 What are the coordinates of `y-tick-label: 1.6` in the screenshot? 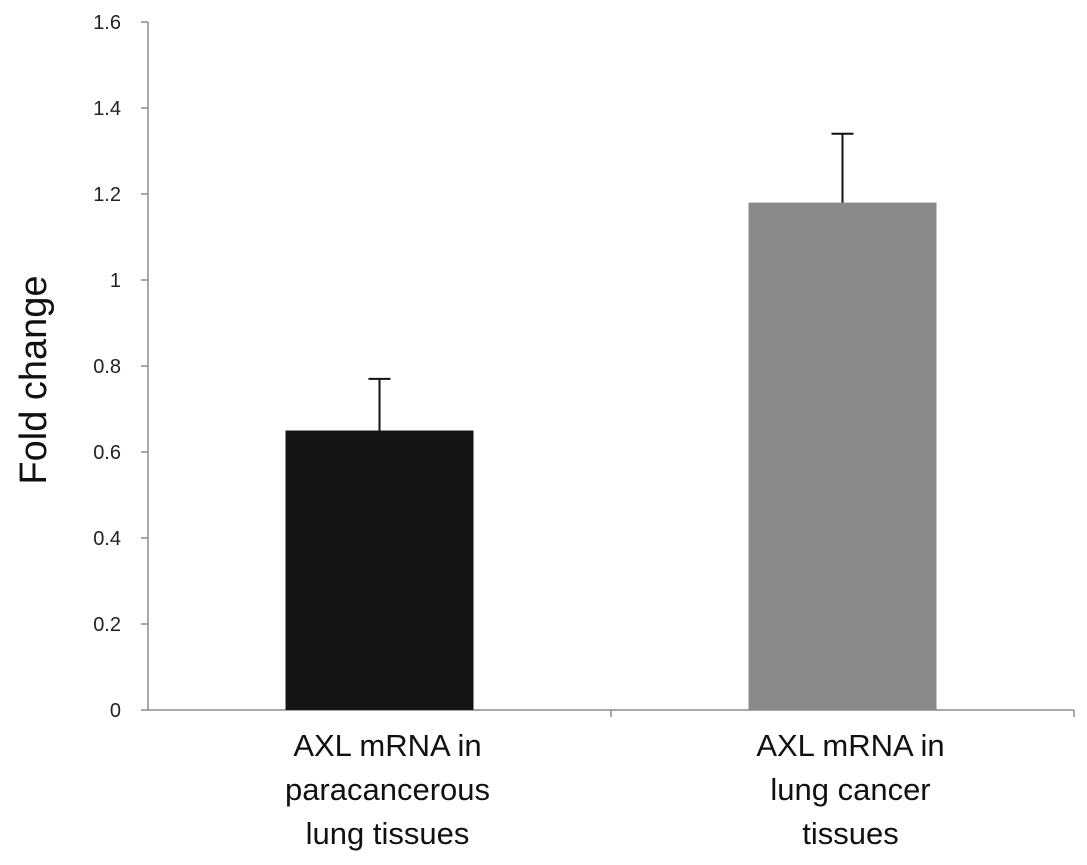 It's located at (107, 23).